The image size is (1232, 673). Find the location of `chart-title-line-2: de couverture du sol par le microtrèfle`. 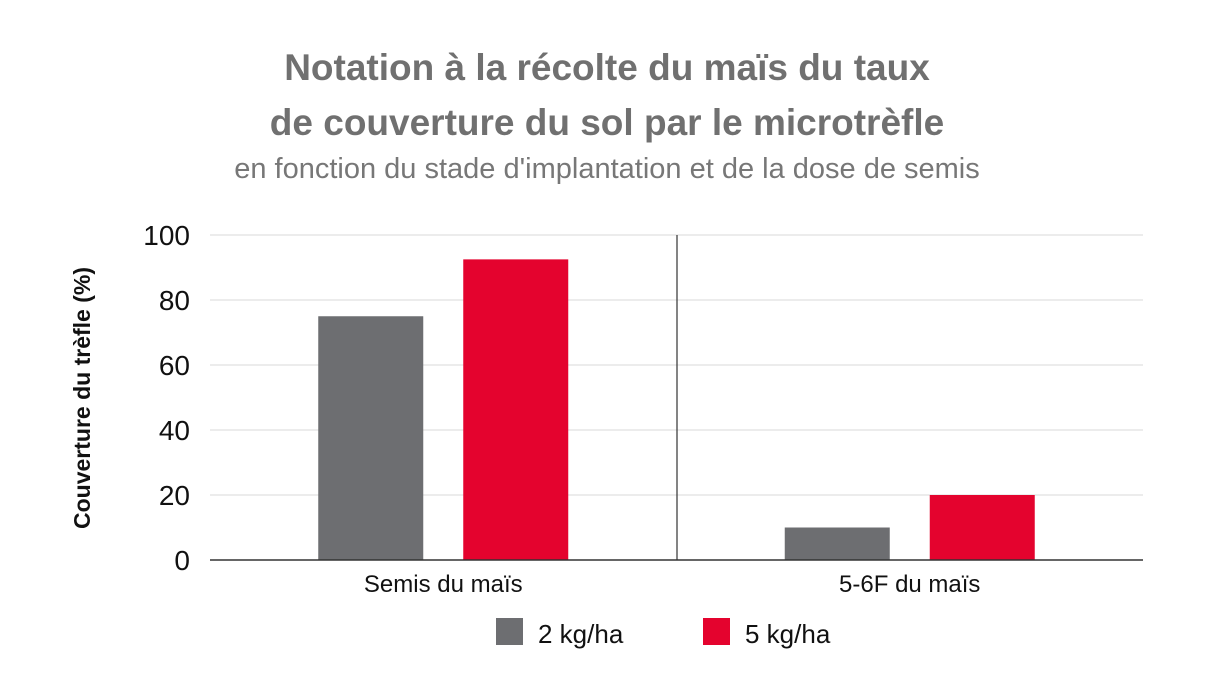

chart-title-line-2: de couverture du sol par le microtrèfle is located at coordinates (607, 122).